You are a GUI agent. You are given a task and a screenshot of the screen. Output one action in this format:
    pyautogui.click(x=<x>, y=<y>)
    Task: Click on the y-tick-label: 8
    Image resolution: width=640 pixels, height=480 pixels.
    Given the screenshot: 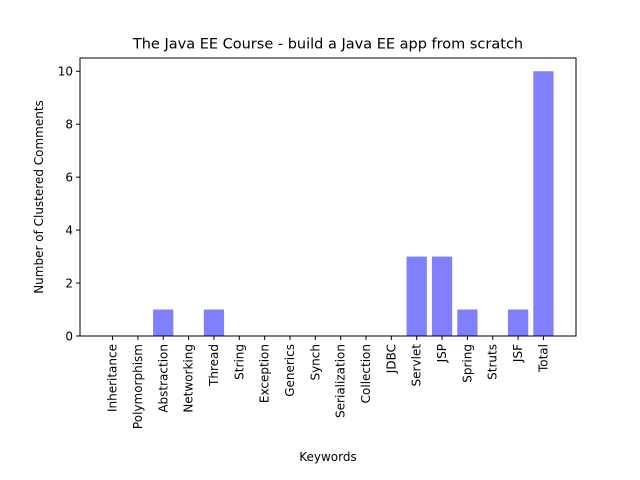 What is the action you would take?
    pyautogui.click(x=69, y=125)
    